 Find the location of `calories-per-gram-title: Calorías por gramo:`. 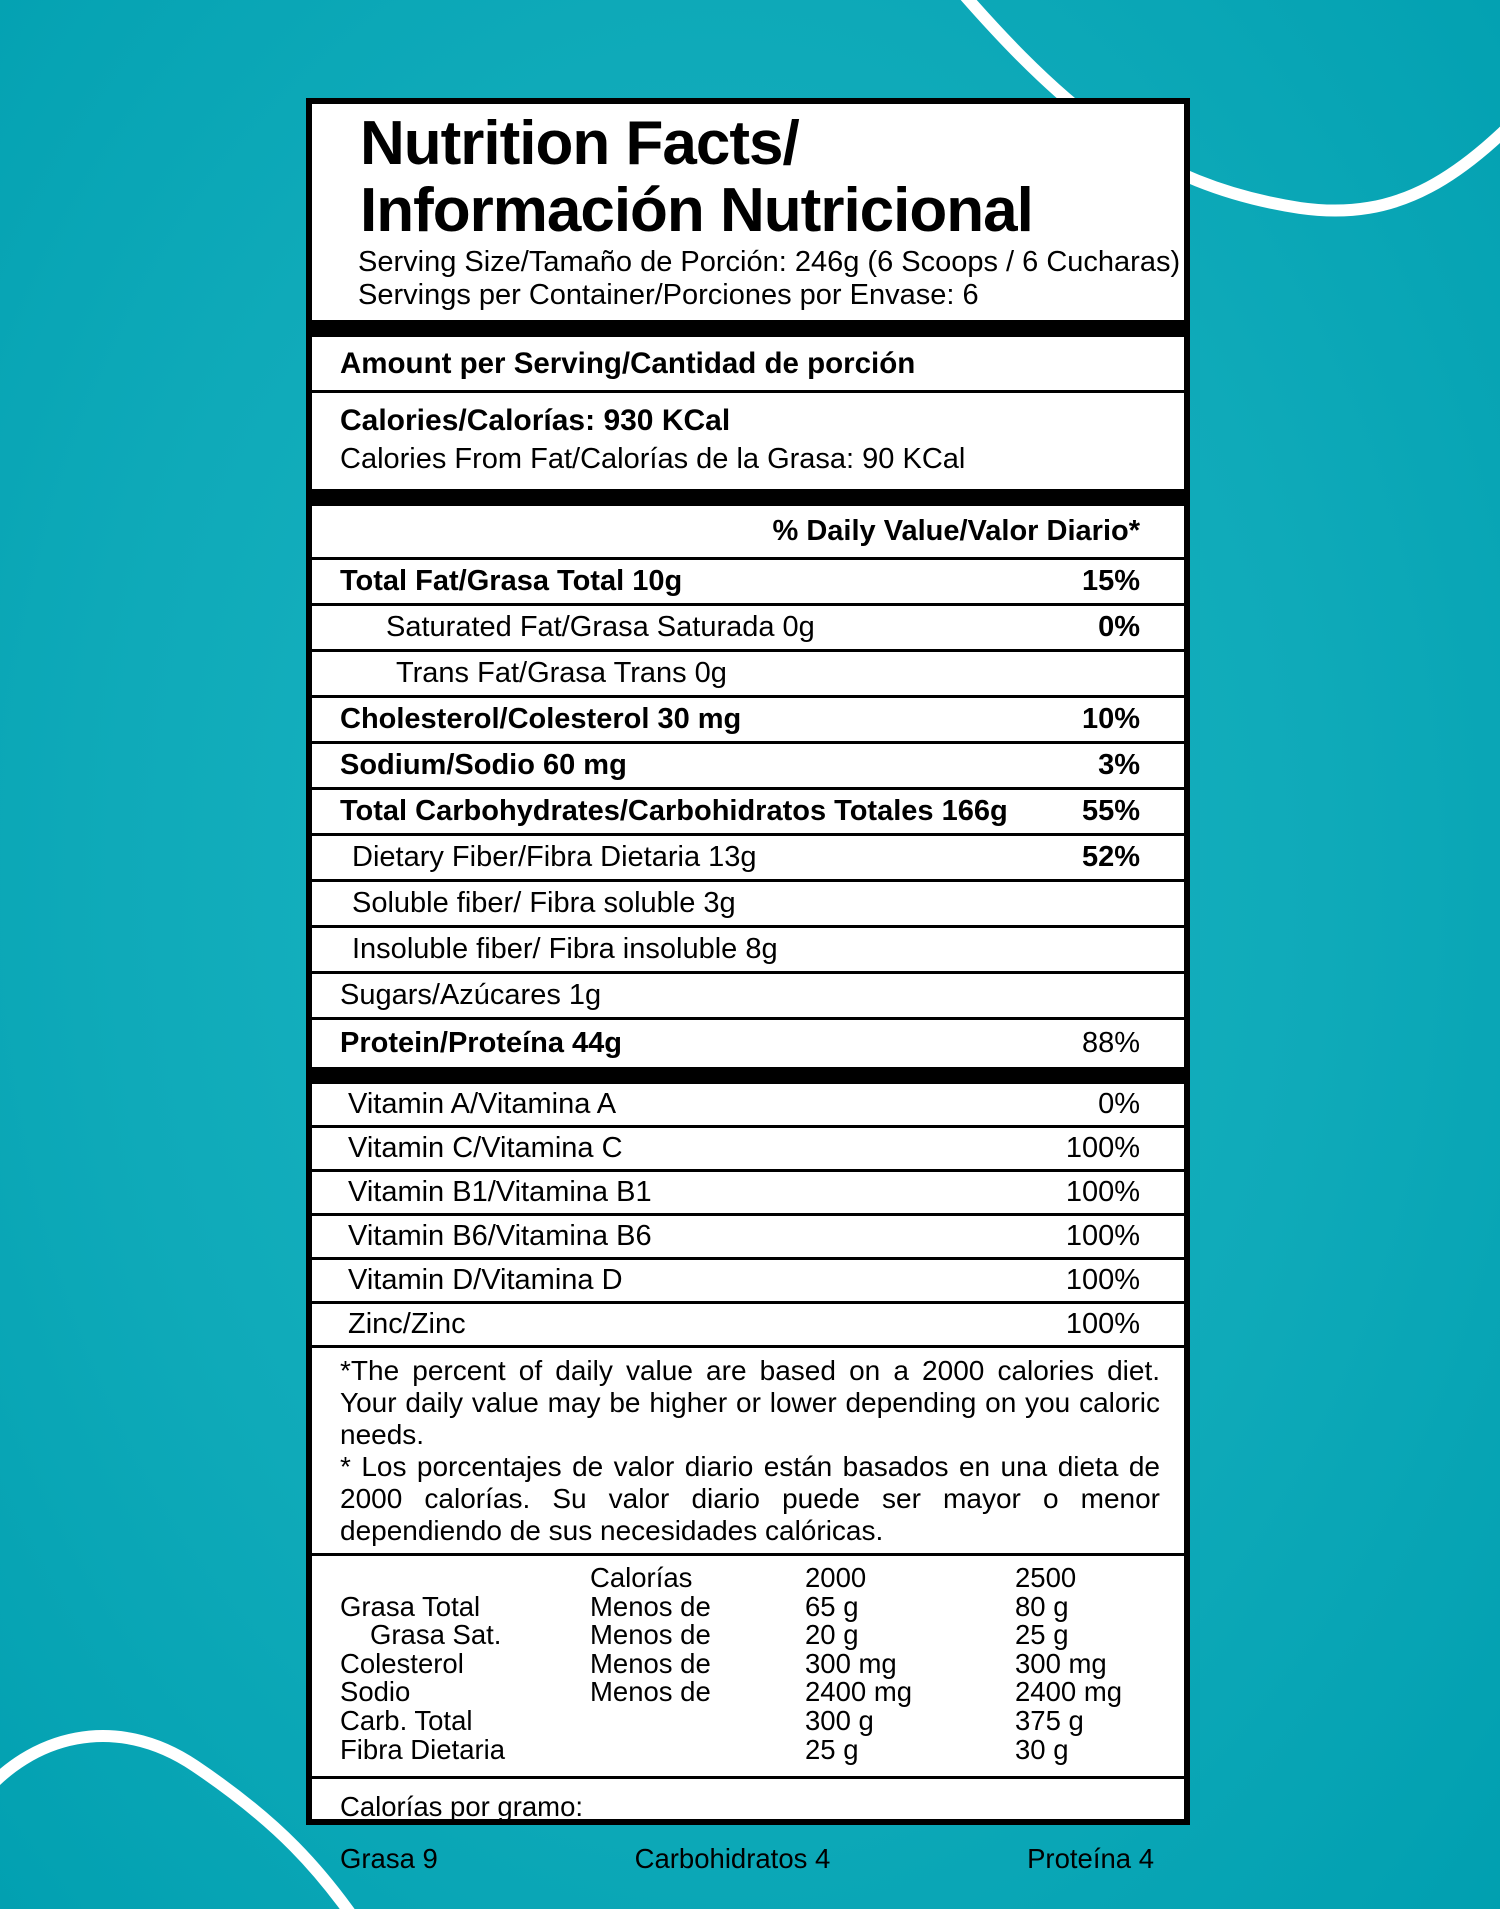

calories-per-gram-title: Calorías por gramo: is located at coordinates (462, 1807).